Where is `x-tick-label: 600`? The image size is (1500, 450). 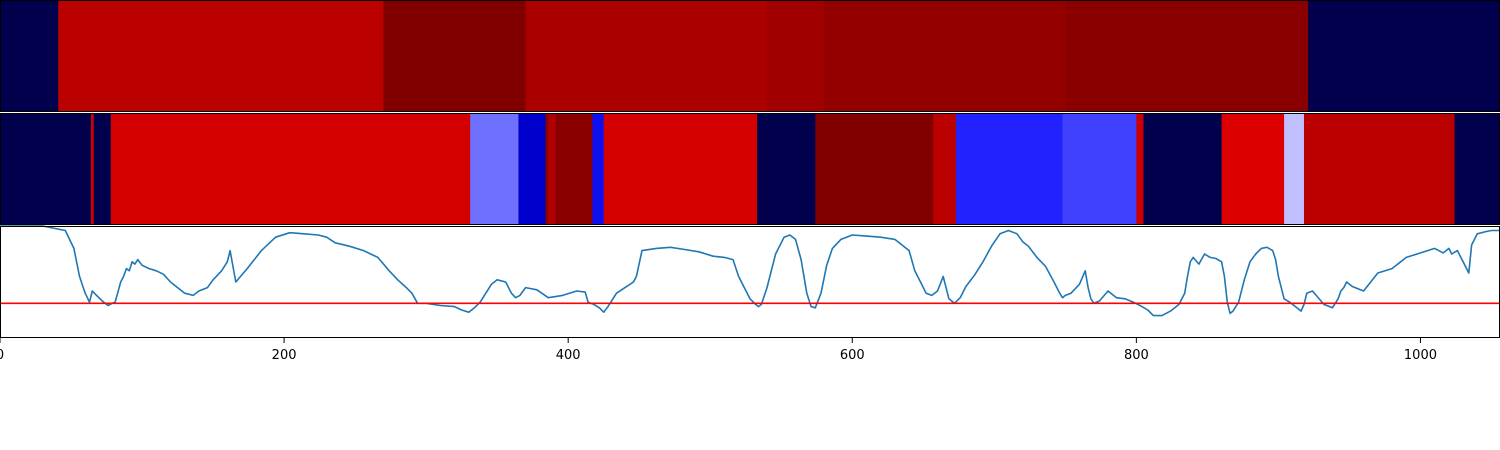
x-tick-label: 600 is located at coordinates (852, 355).